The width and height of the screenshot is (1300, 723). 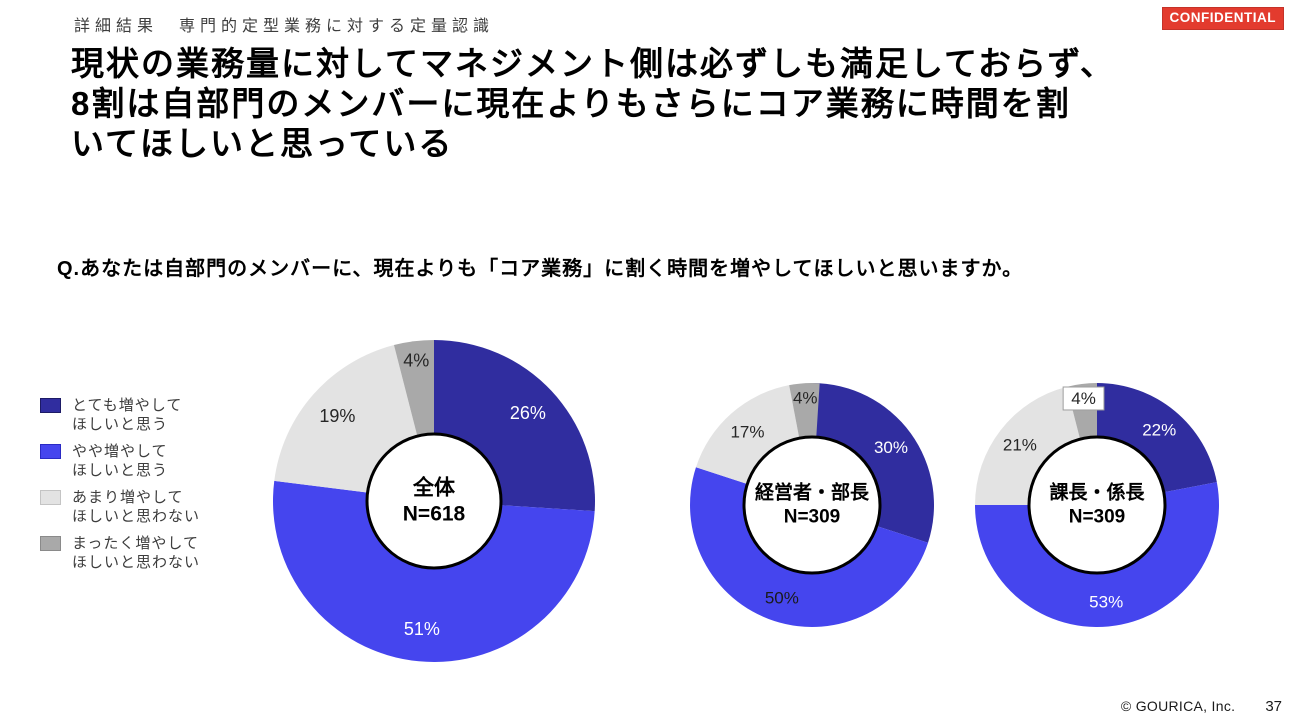 I want to click on legend-item-somewhat: やや増やして ほしいと思う, so click(x=147, y=461).